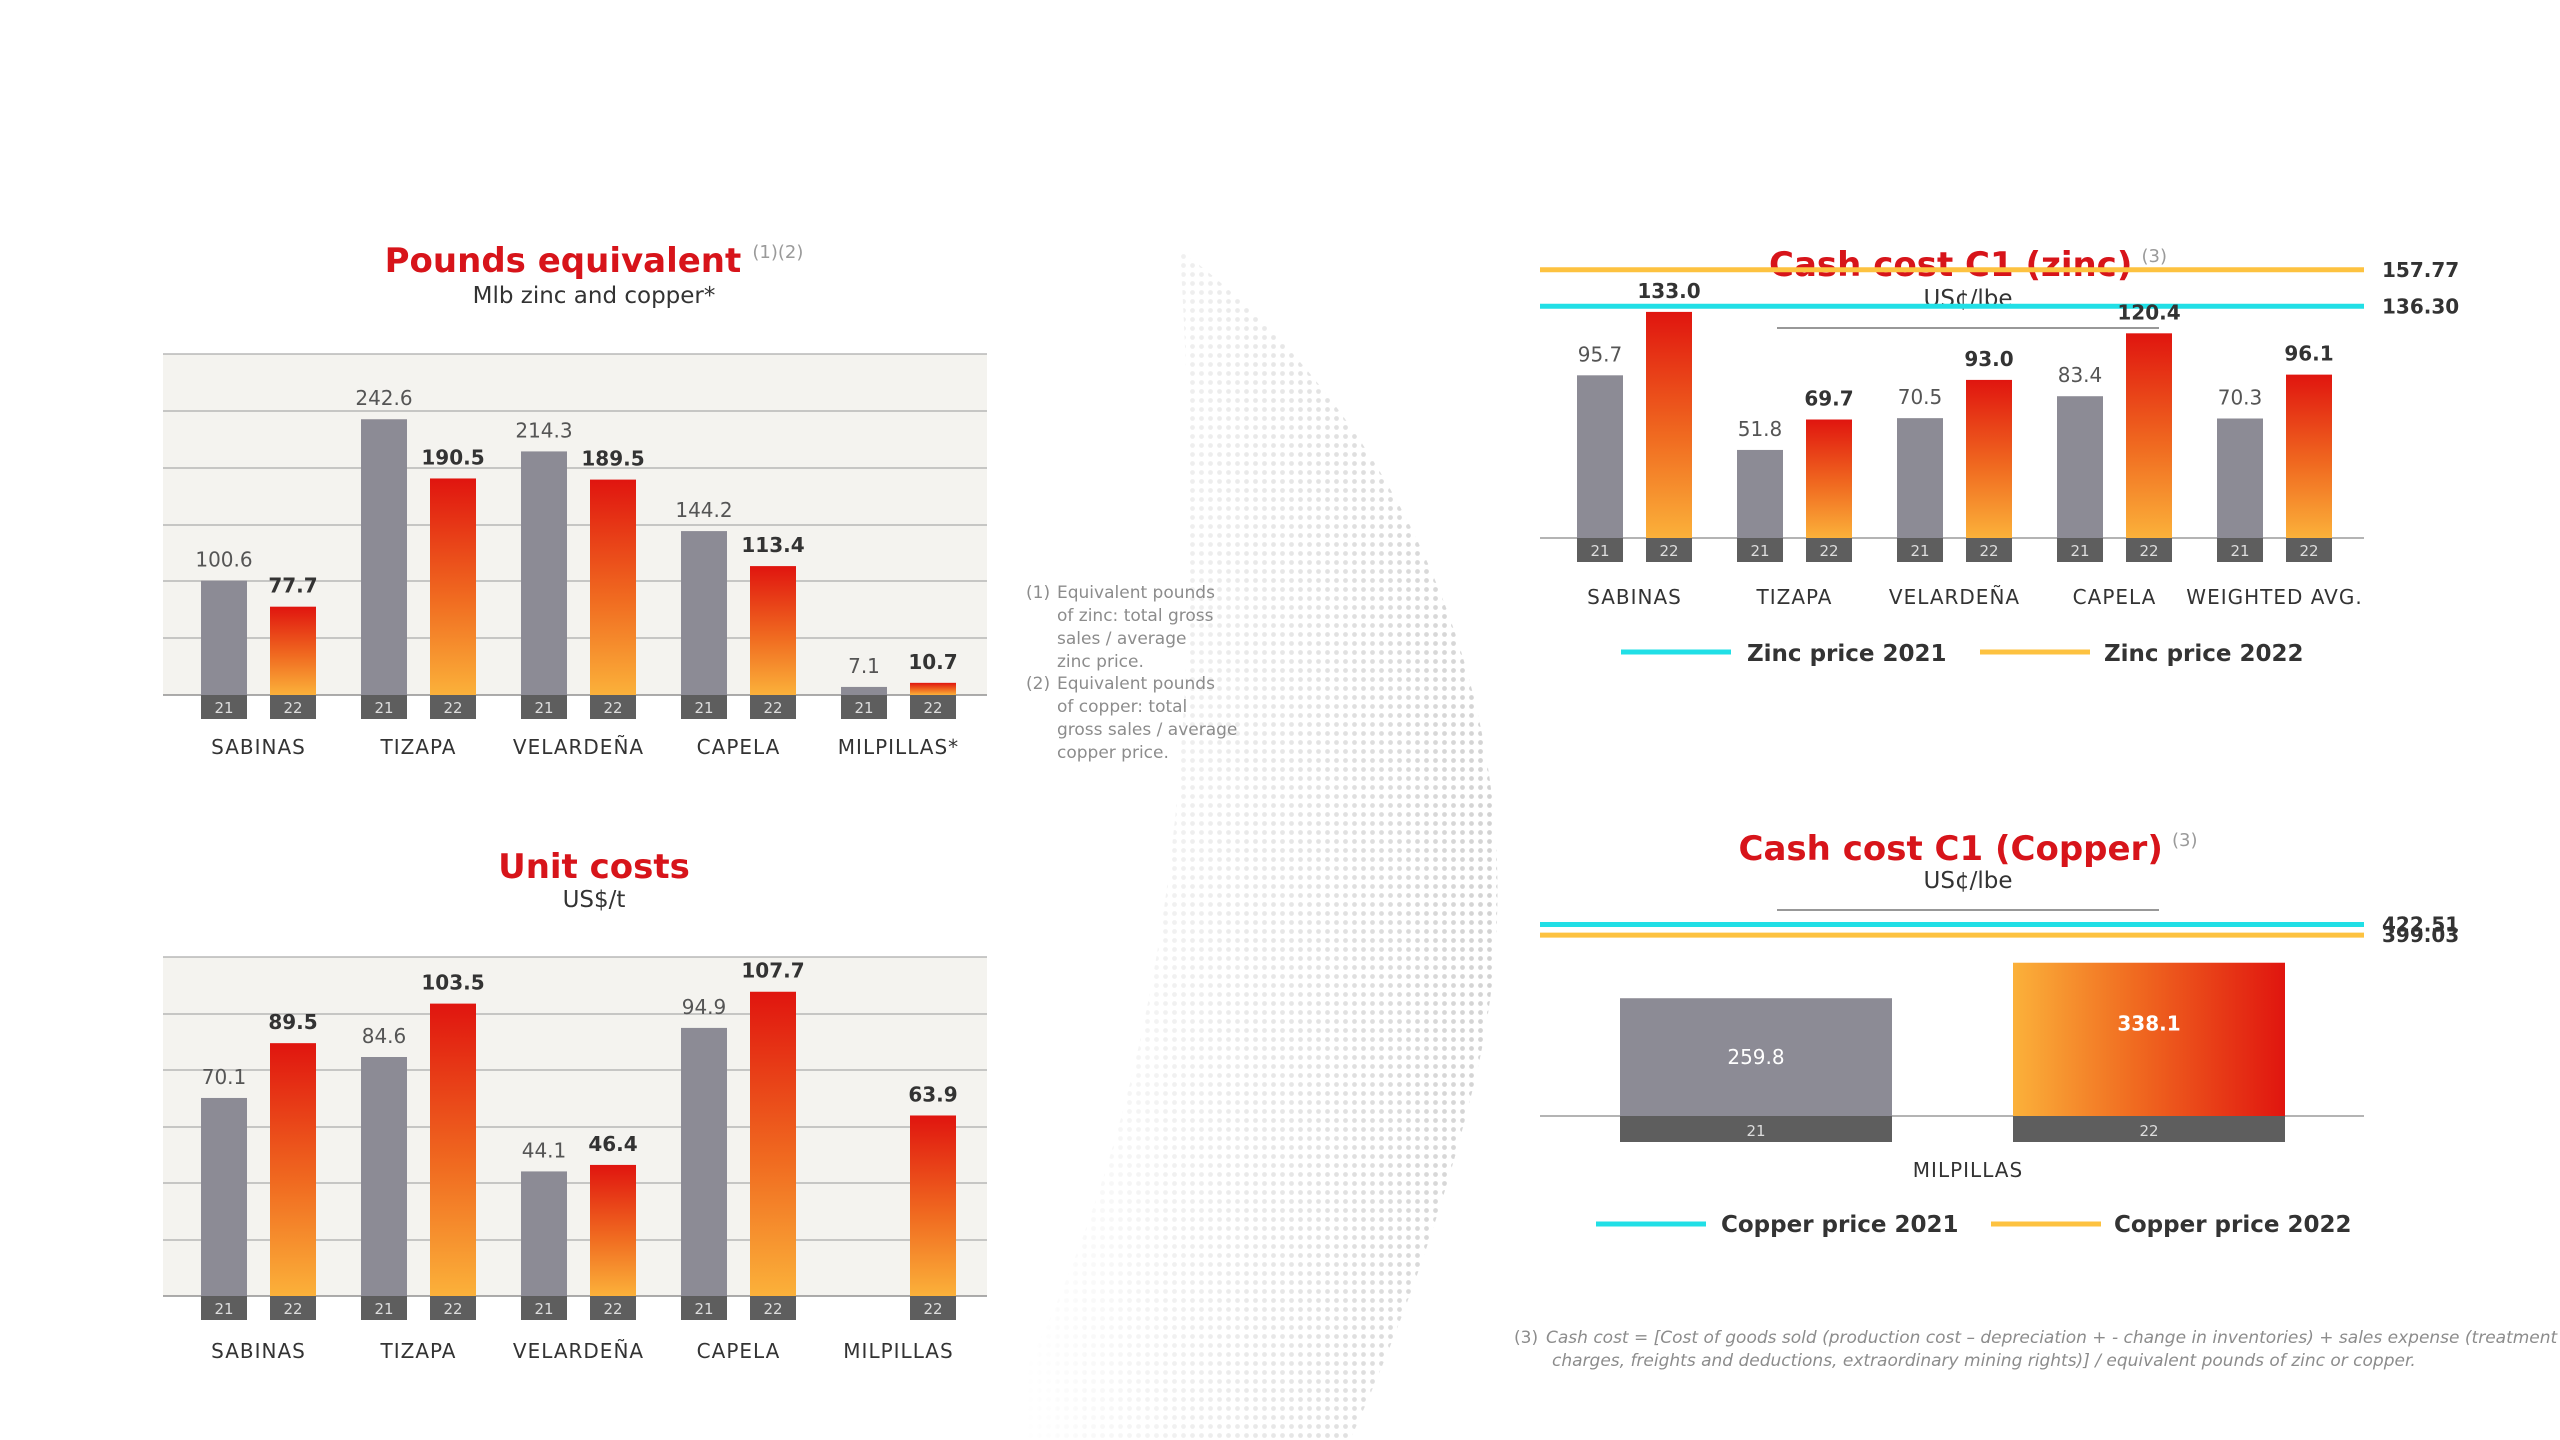 Image resolution: width=2560 pixels, height=1440 pixels. I want to click on chart-subtitle: US$/t, so click(594, 900).